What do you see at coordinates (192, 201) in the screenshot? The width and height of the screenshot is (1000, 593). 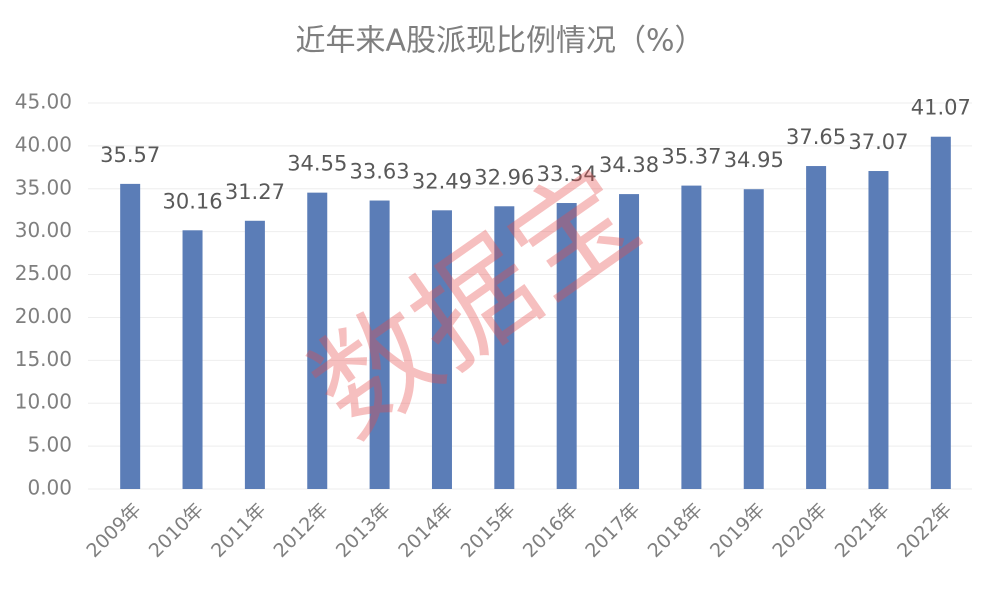 I see `value-label: 30.16` at bounding box center [192, 201].